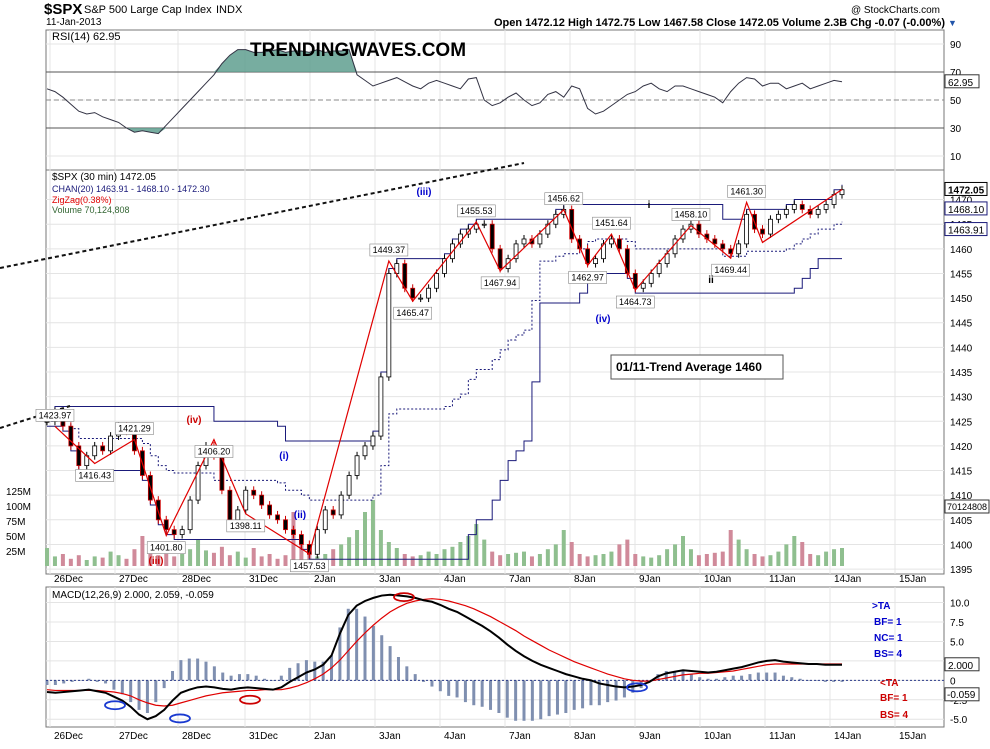 The width and height of the screenshot is (990, 749). I want to click on macd-title: MACD(12,26,9) 2.000, 2.059, -0.059, so click(133, 595).